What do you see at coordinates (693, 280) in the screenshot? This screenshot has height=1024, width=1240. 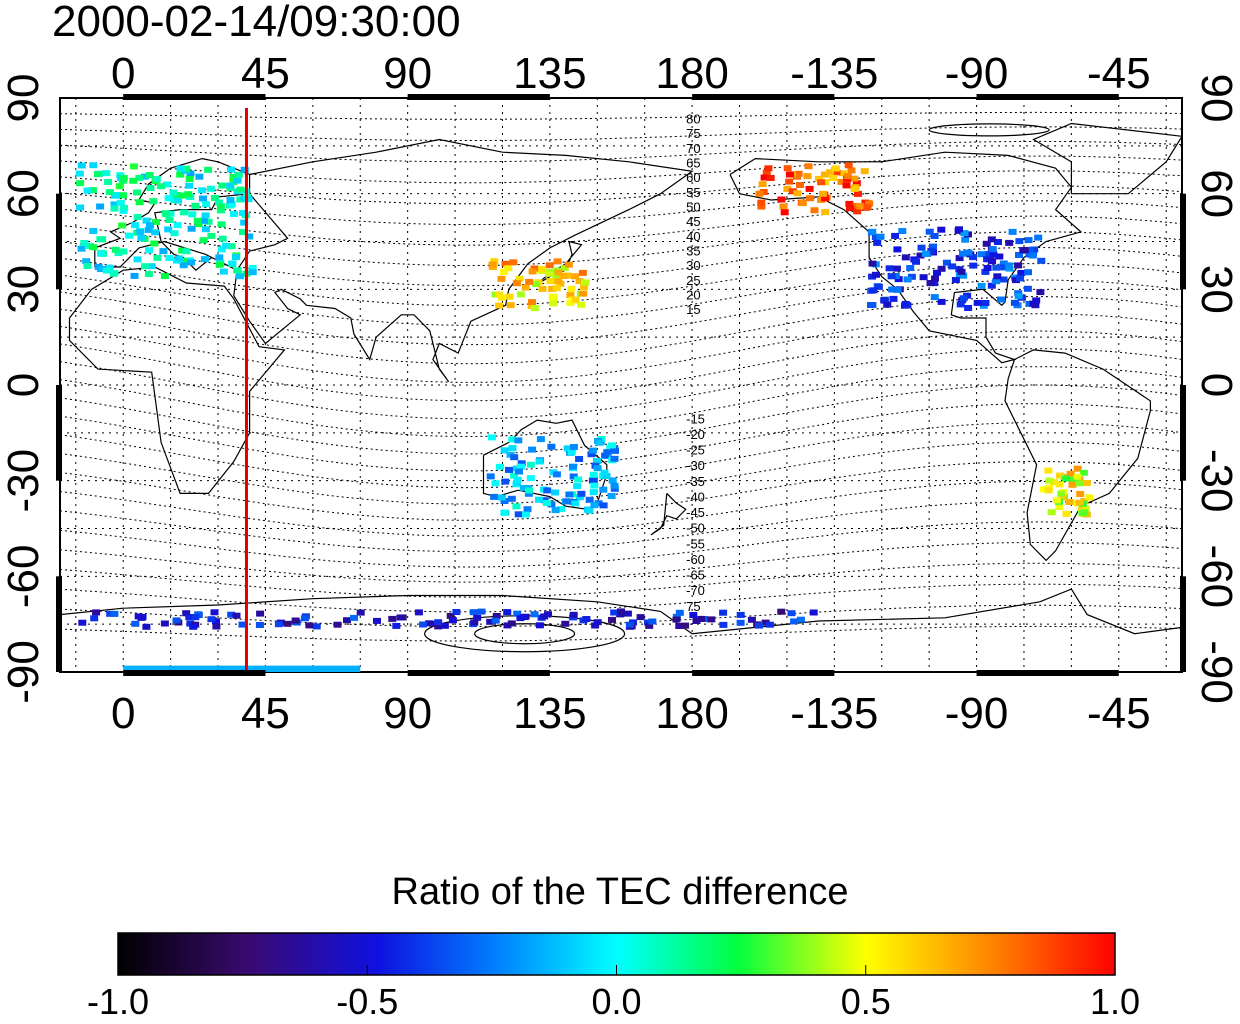 I see `contour-label: 25` at bounding box center [693, 280].